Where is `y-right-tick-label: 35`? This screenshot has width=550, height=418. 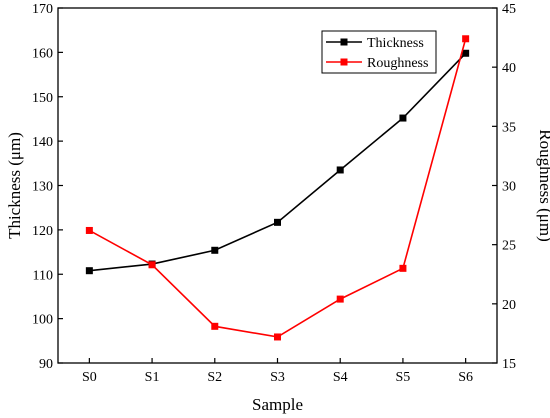 y-right-tick-label: 35 is located at coordinates (509, 127).